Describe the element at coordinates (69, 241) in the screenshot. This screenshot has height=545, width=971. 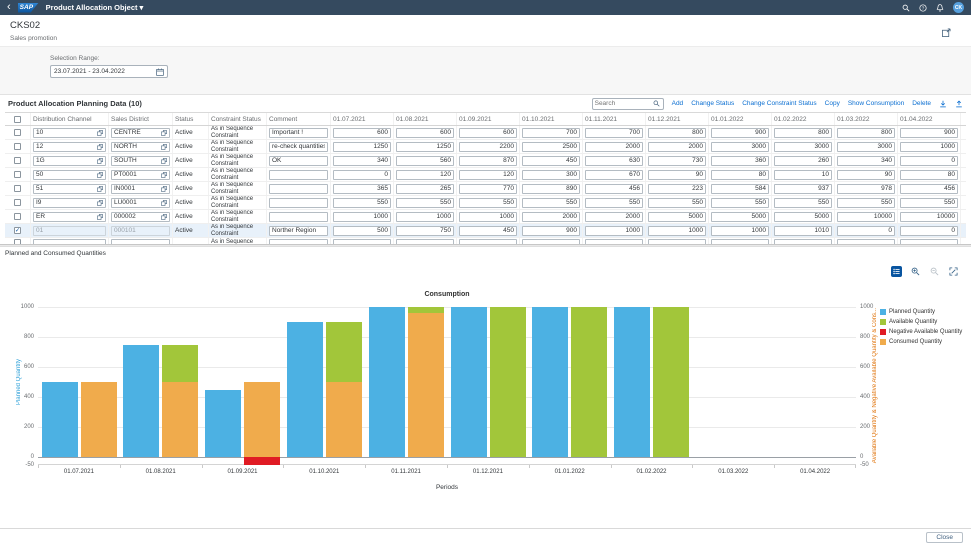
I see `distribution-channel-input` at that location.